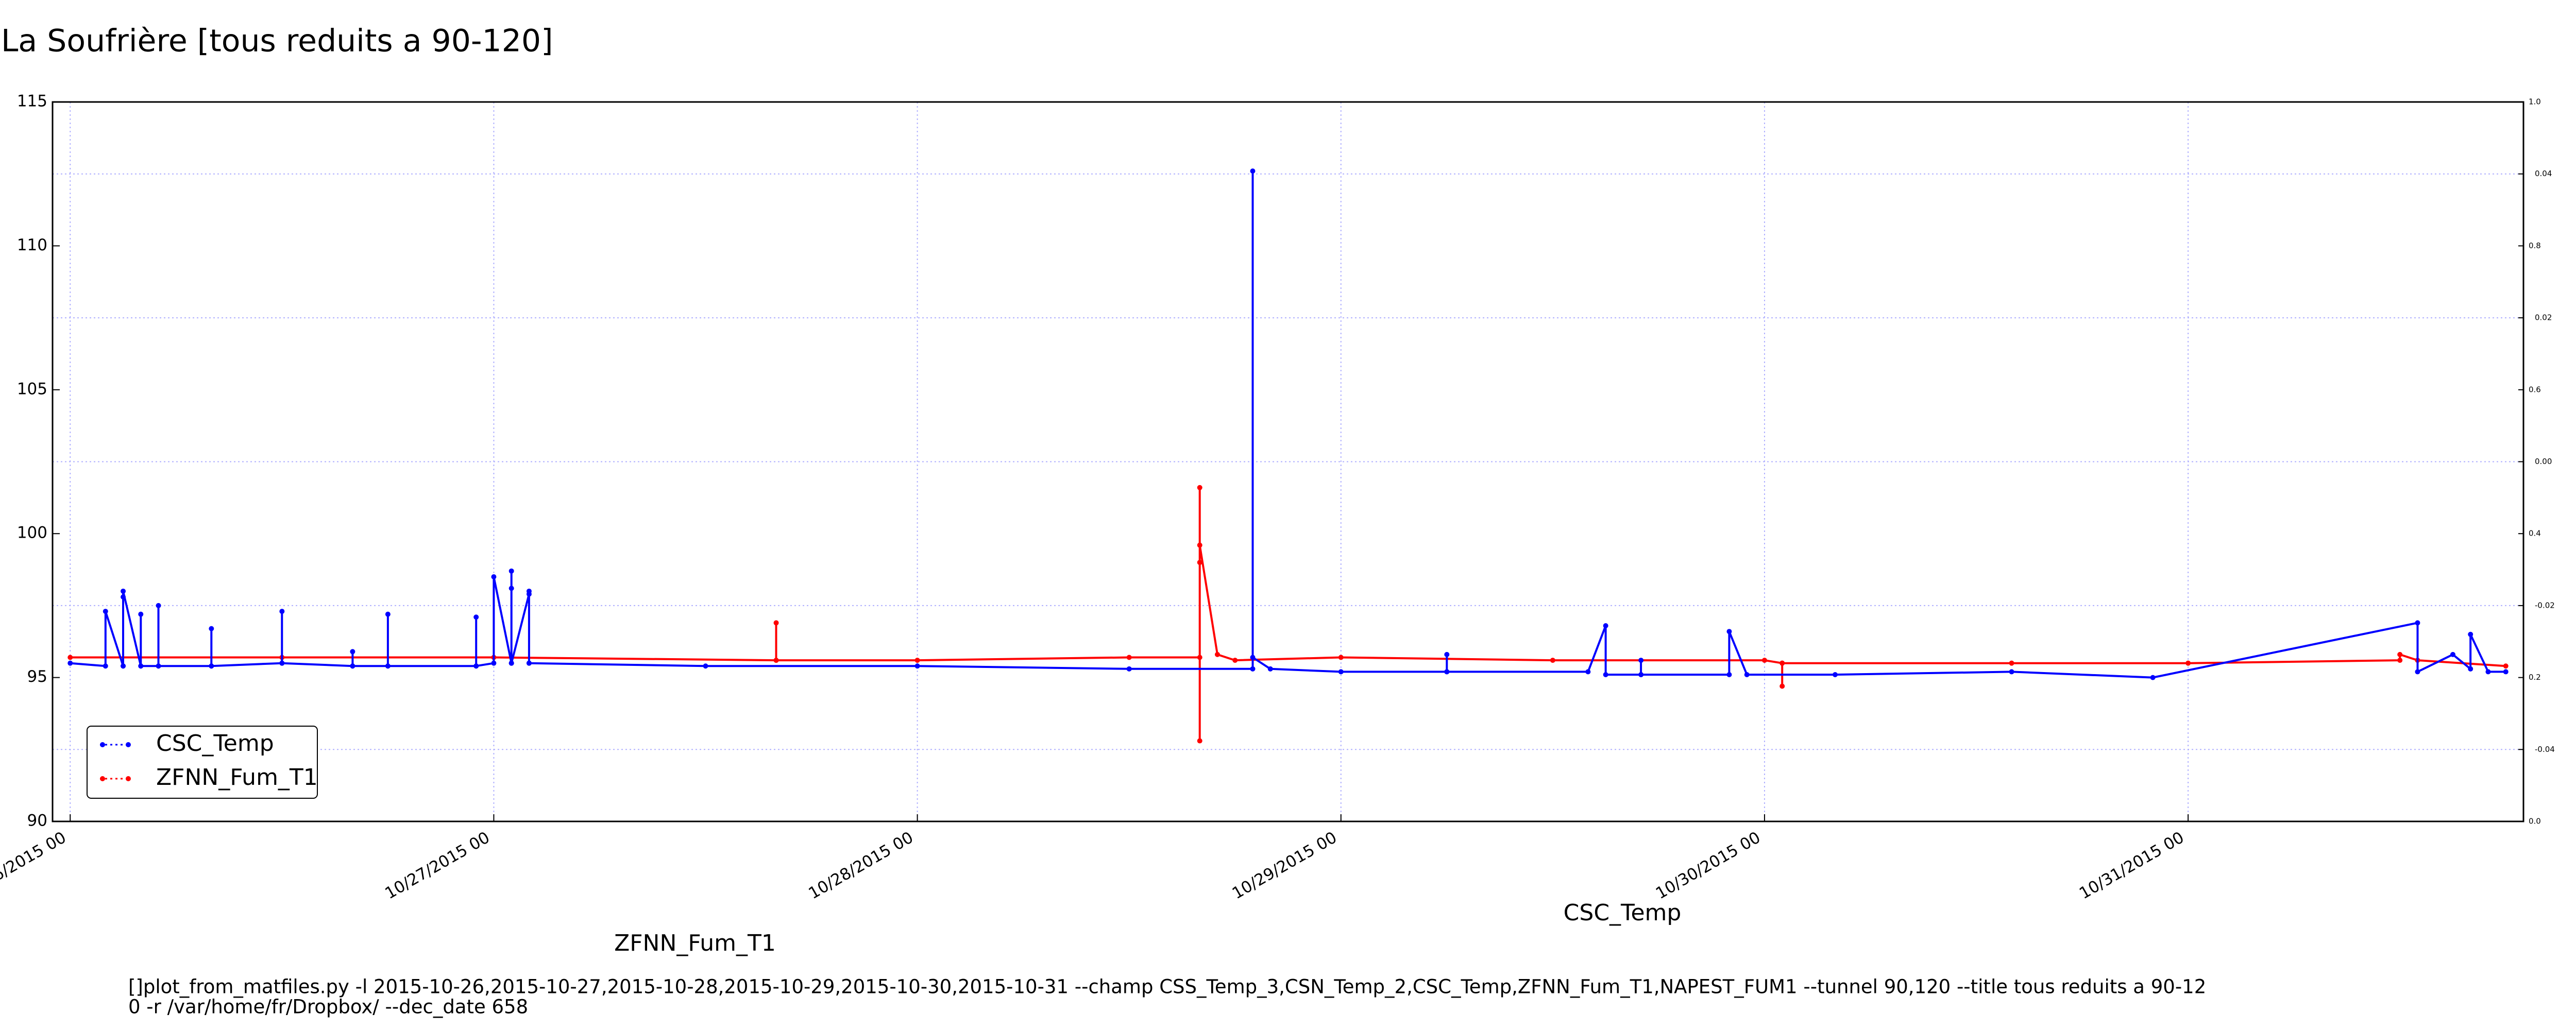 The image size is (2576, 1030). I want to click on y2-tick-label: 0.2, so click(2535, 677).